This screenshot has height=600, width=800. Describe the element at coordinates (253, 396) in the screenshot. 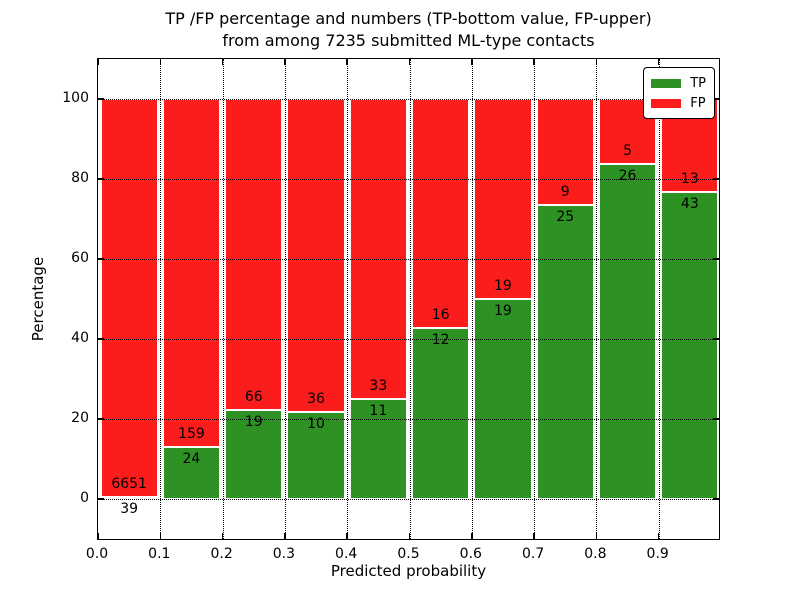

I see `fp-count-label: 66` at that location.